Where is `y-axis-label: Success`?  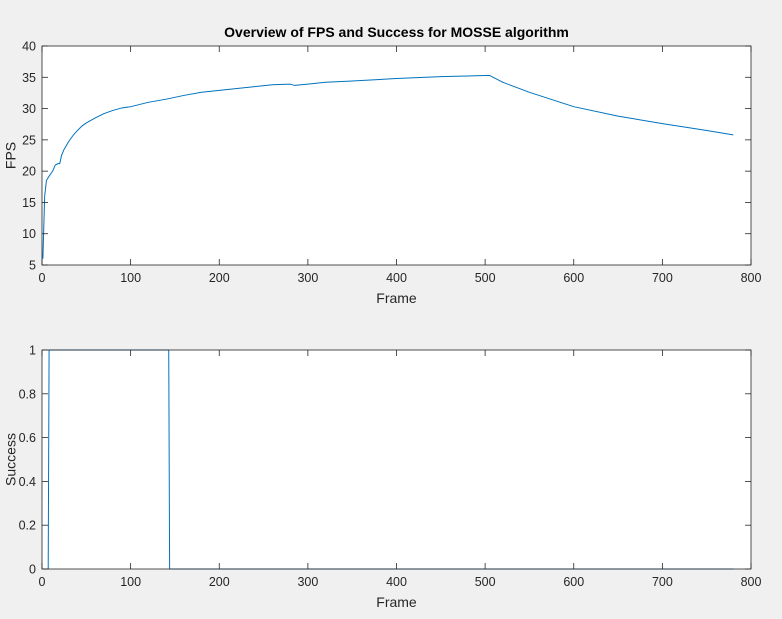
y-axis-label: Success is located at coordinates (11, 459).